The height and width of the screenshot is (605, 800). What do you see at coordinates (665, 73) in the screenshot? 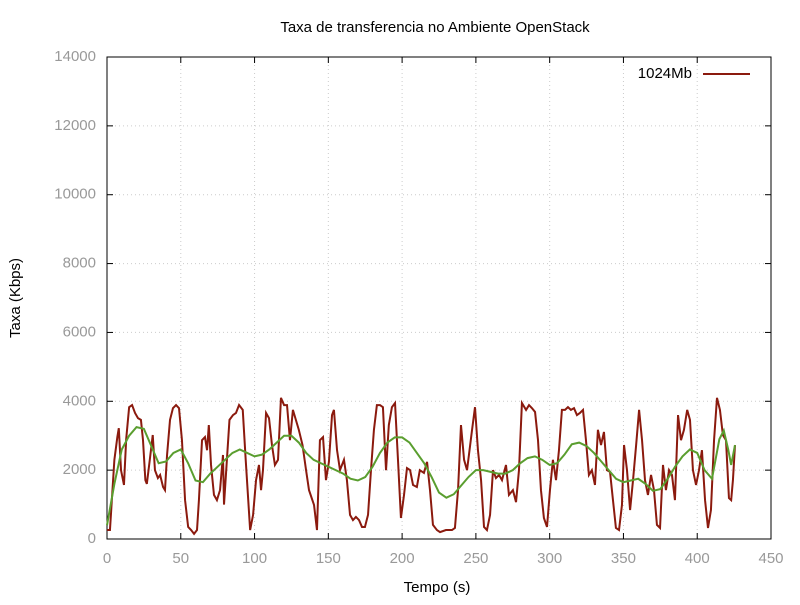
I see `legend-label: 1024Mb` at bounding box center [665, 73].